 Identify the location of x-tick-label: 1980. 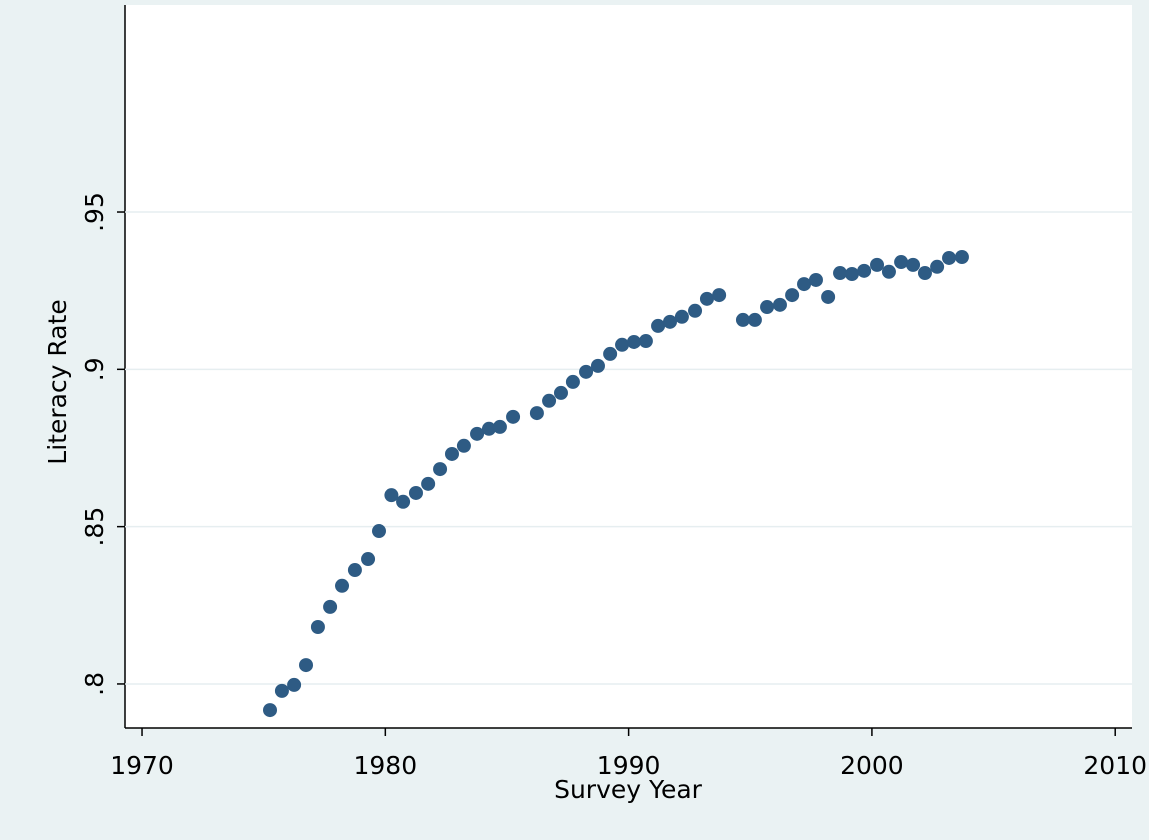
(386, 765).